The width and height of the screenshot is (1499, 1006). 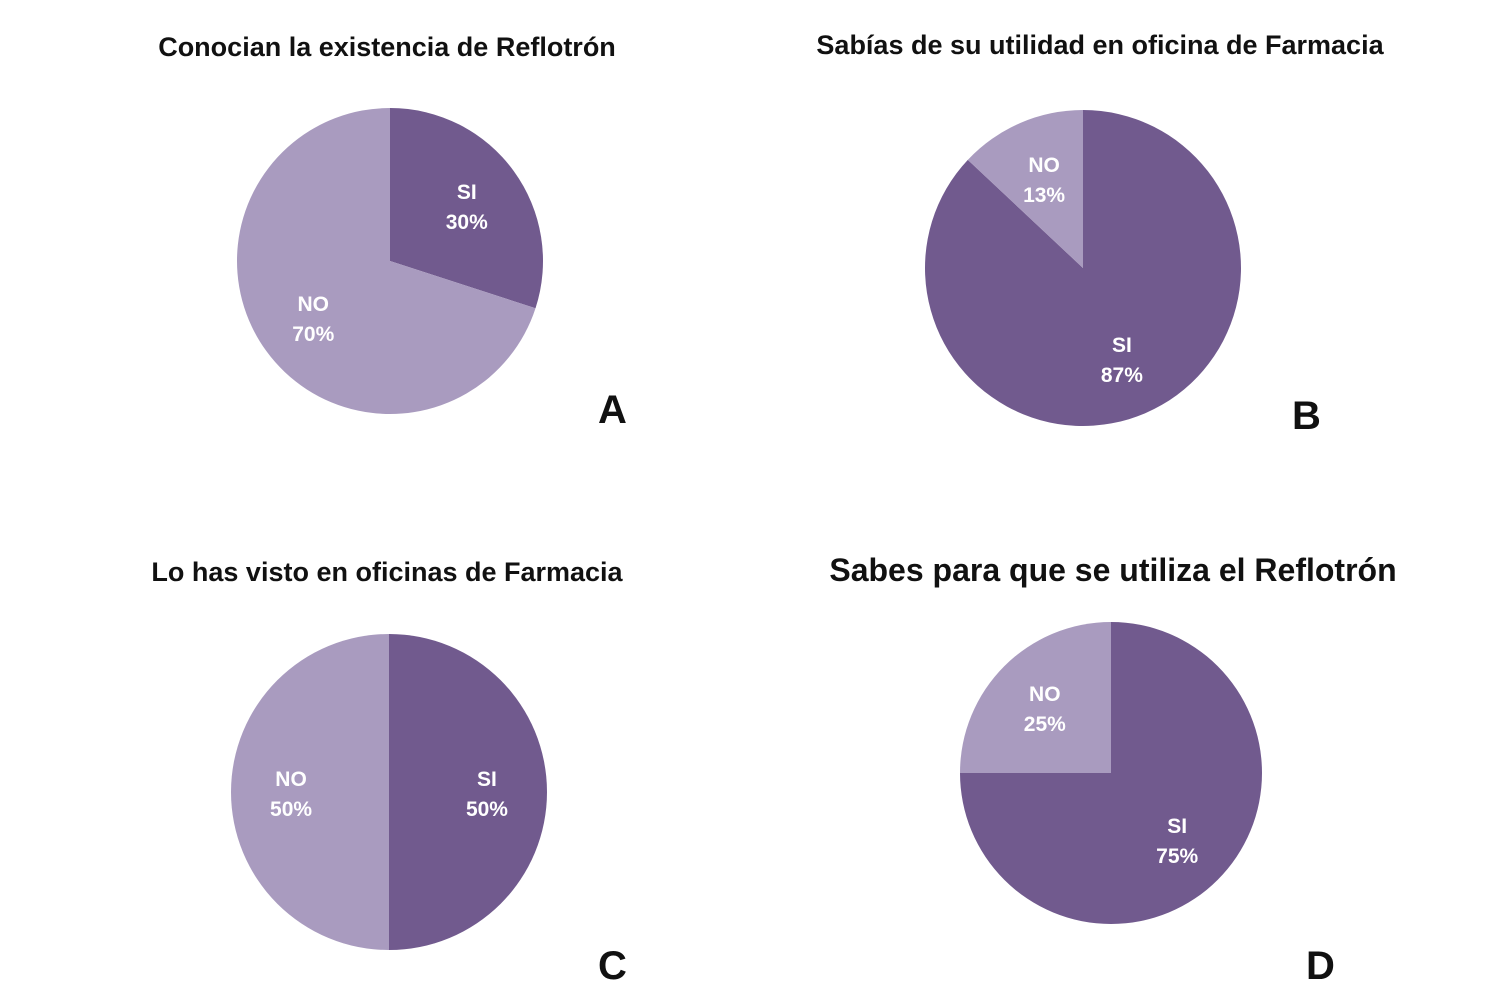 What do you see at coordinates (1044, 195) in the screenshot?
I see `slice-value-no: 13%` at bounding box center [1044, 195].